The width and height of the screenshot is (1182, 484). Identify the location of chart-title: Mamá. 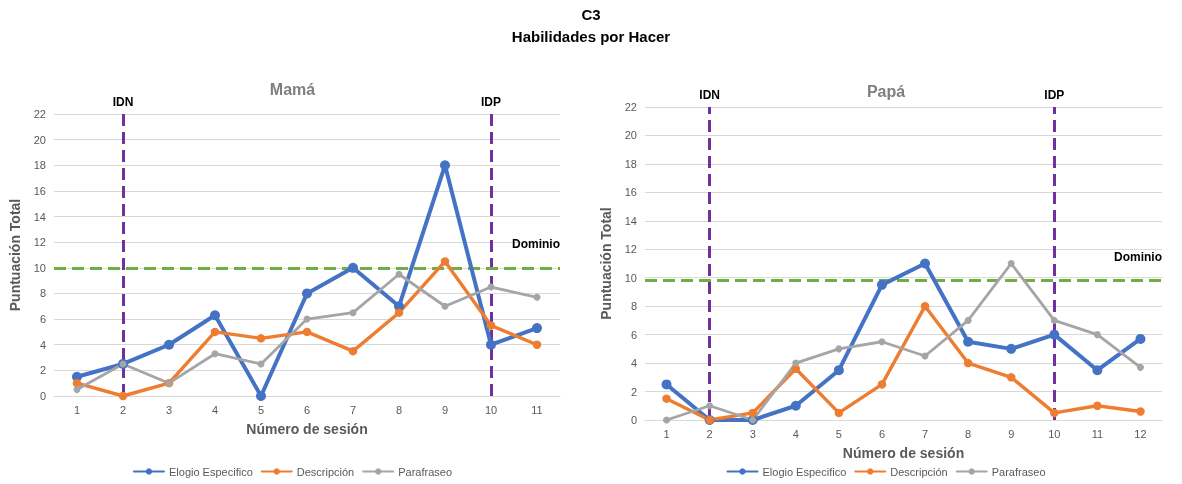
(292, 89).